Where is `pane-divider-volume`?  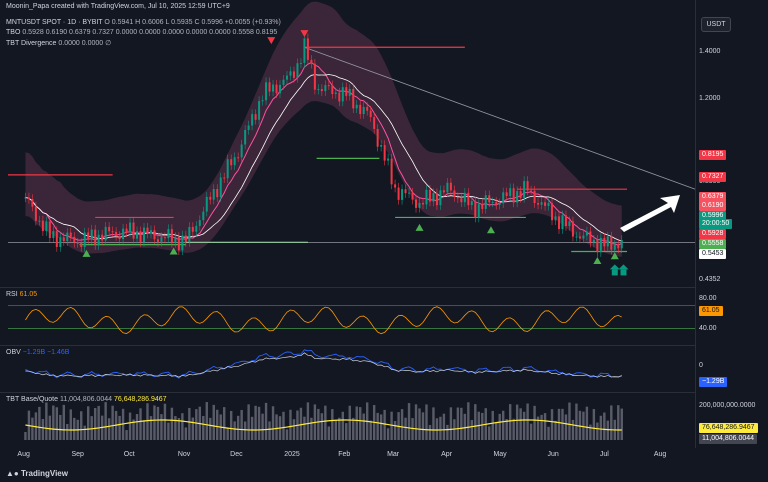 pane-divider-volume is located at coordinates (347, 392).